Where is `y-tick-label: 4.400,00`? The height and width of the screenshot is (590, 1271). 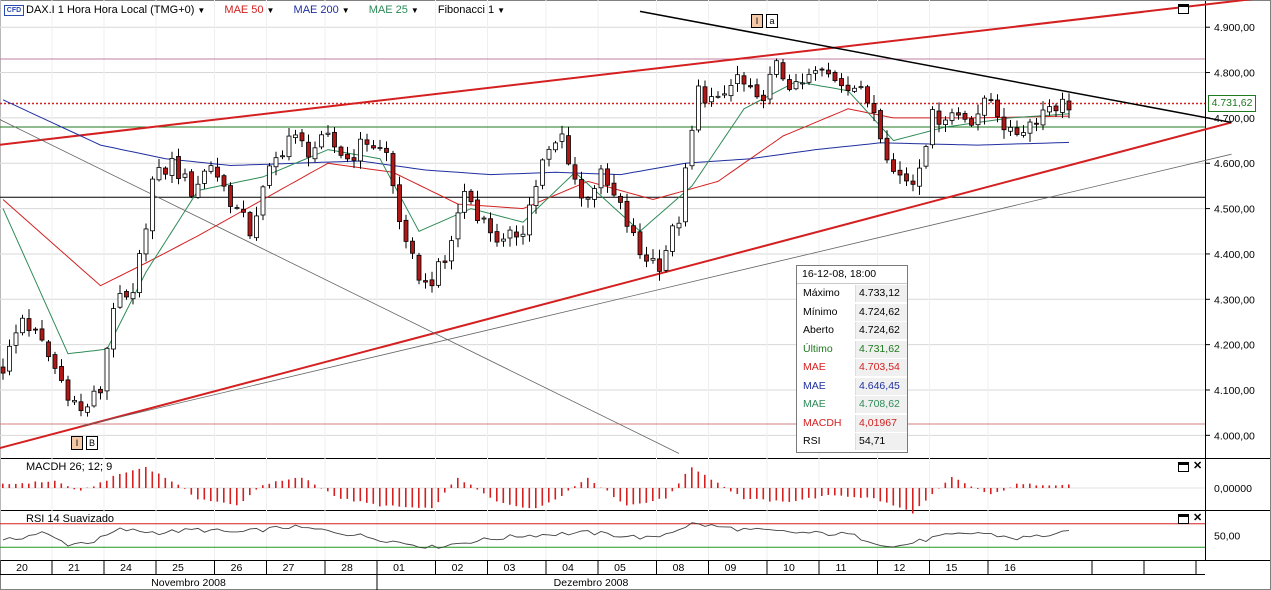 y-tick-label: 4.400,00 is located at coordinates (1234, 255).